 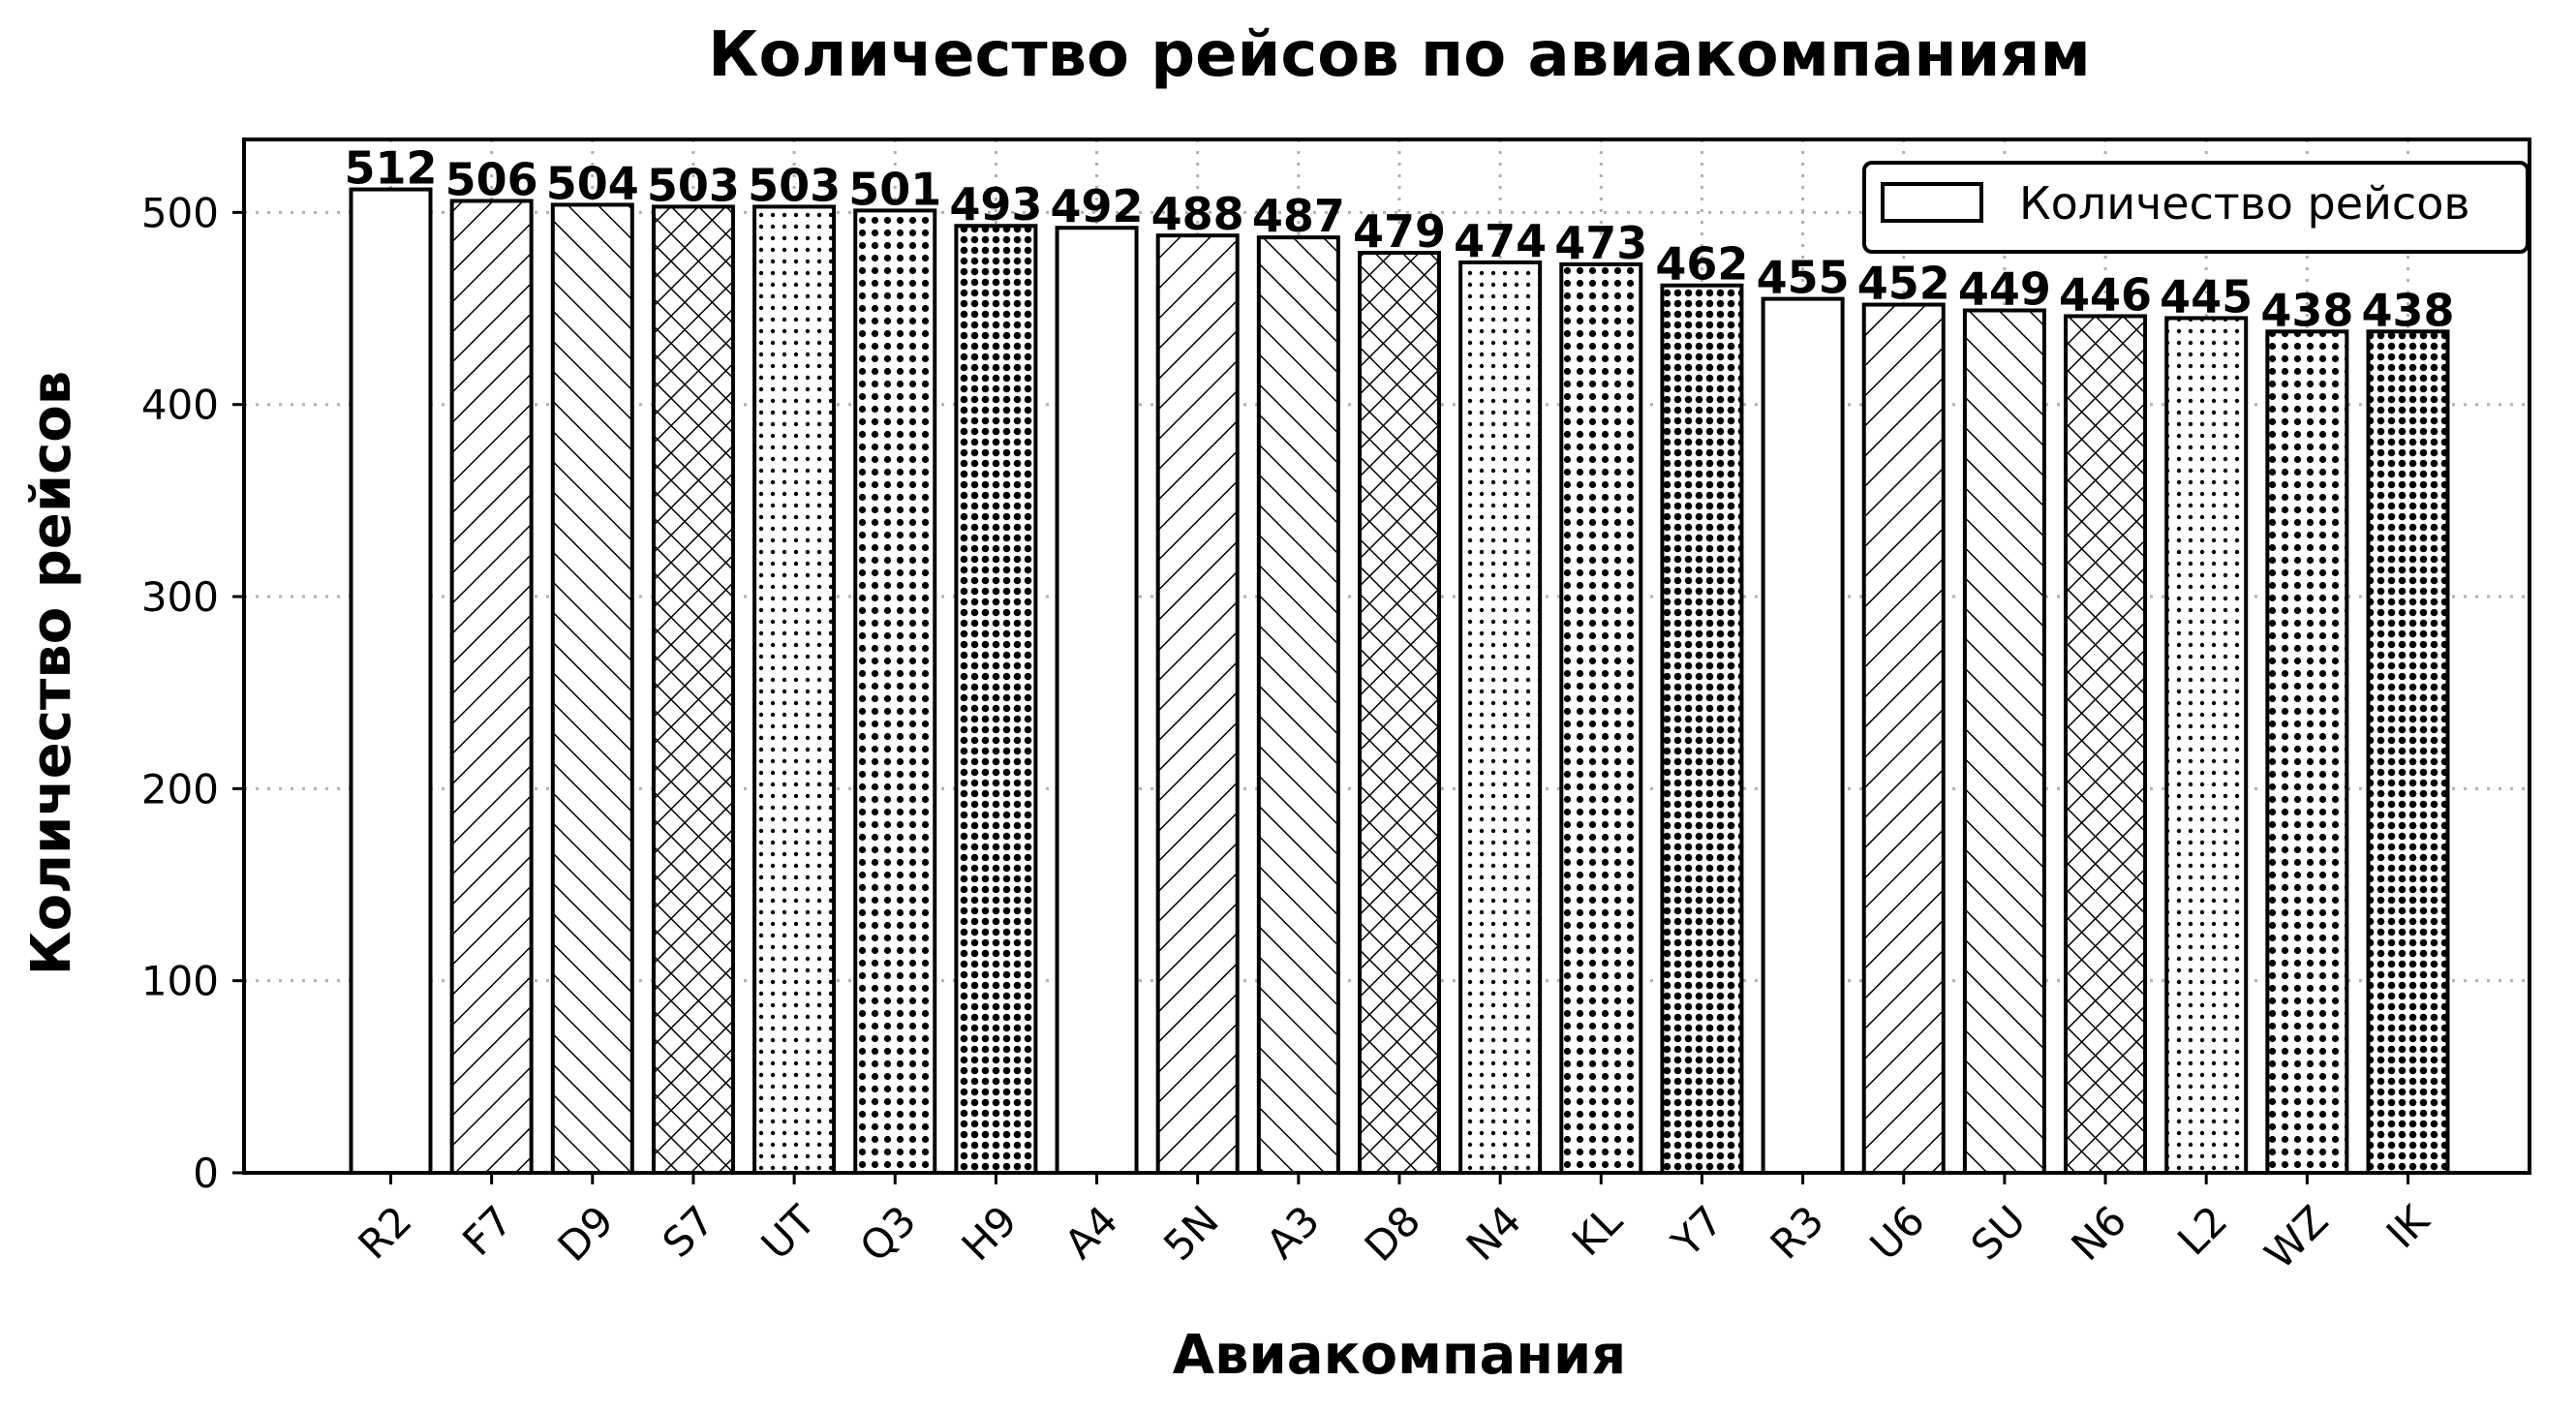 What do you see at coordinates (995, 204) in the screenshot?
I see `bar-value-label: 493` at bounding box center [995, 204].